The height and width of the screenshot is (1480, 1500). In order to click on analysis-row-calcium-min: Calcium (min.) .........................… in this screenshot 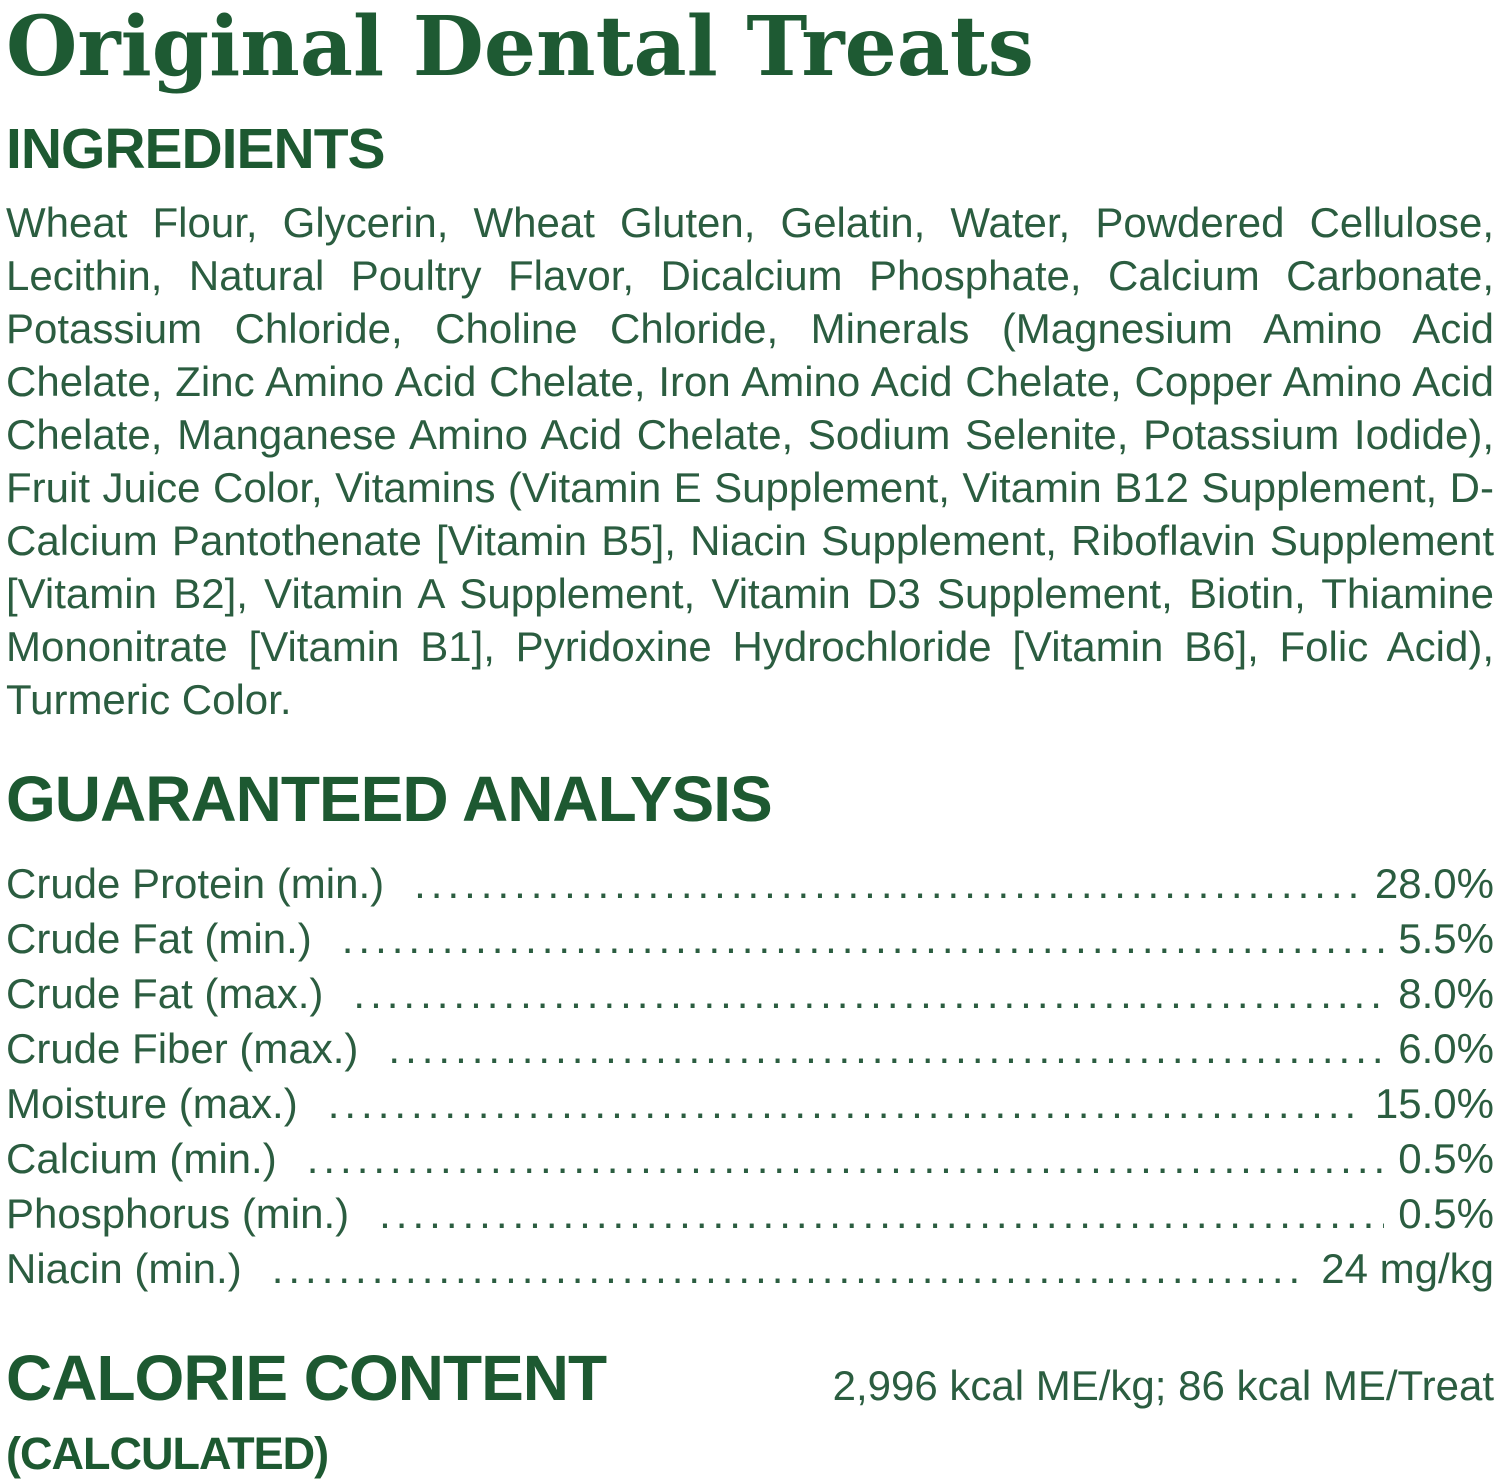, I will do `click(750, 1158)`.